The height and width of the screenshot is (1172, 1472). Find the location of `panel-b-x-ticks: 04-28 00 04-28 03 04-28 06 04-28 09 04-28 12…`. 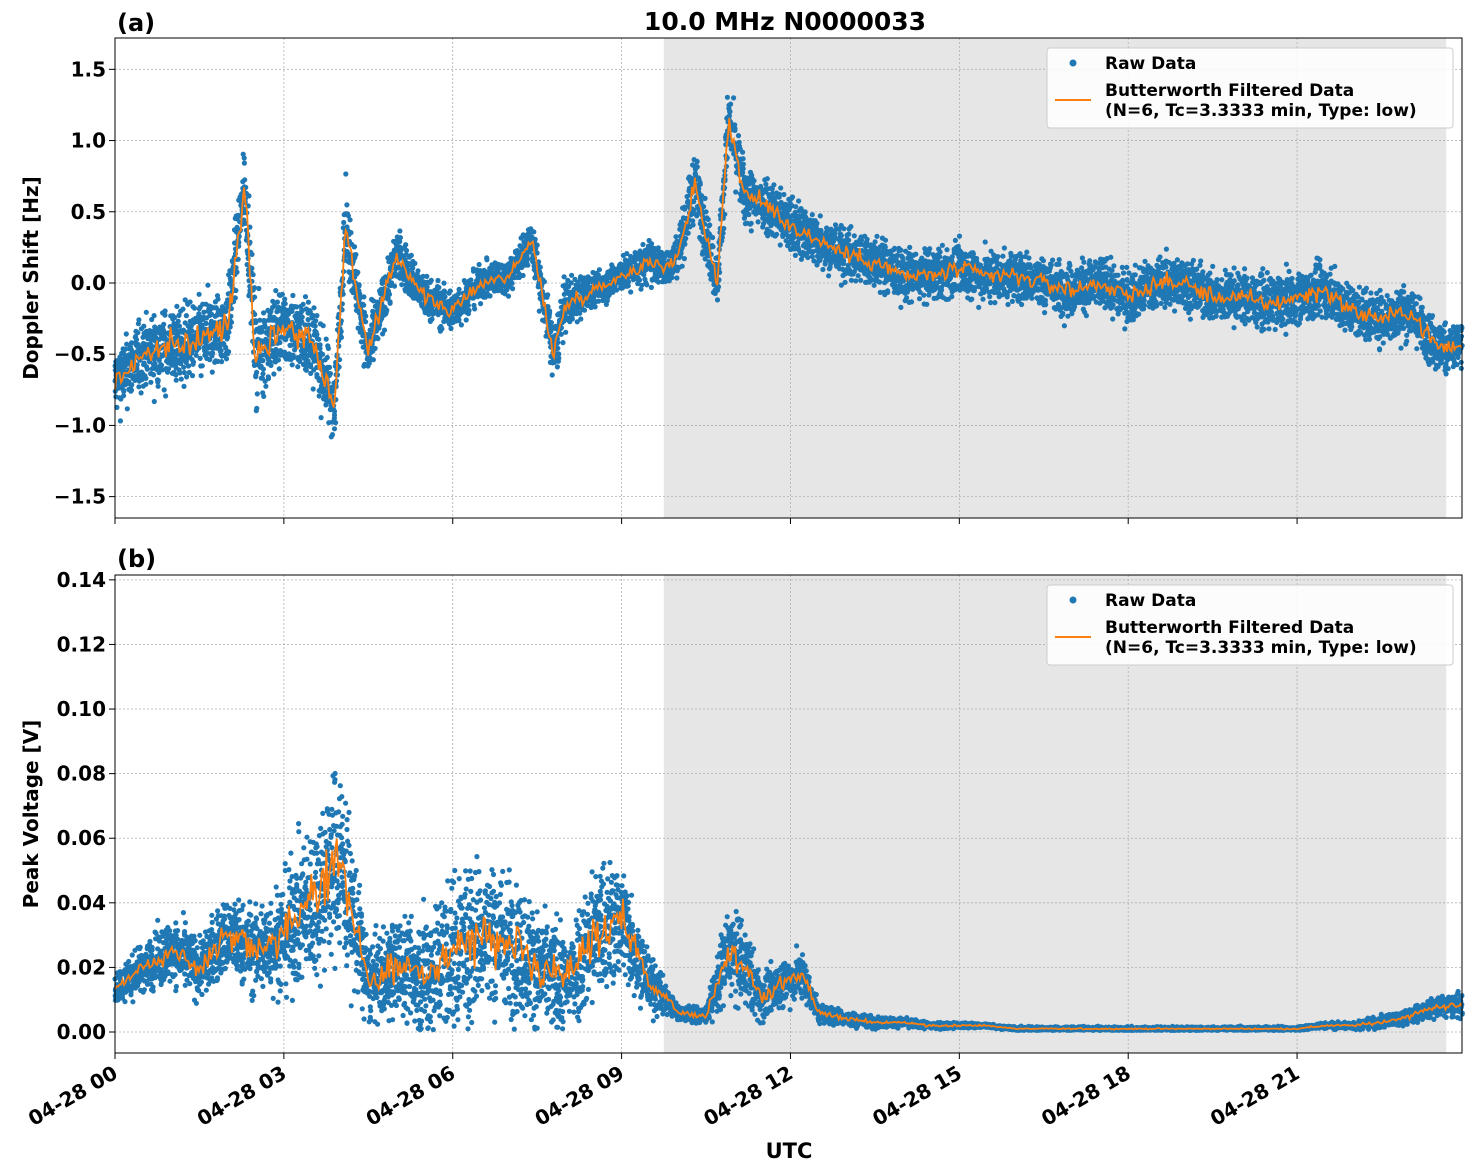

panel-b-x-ticks: 04-28 00 04-28 03 04-28 06 04-28 09 04-28 12… is located at coordinates (664, 1092).